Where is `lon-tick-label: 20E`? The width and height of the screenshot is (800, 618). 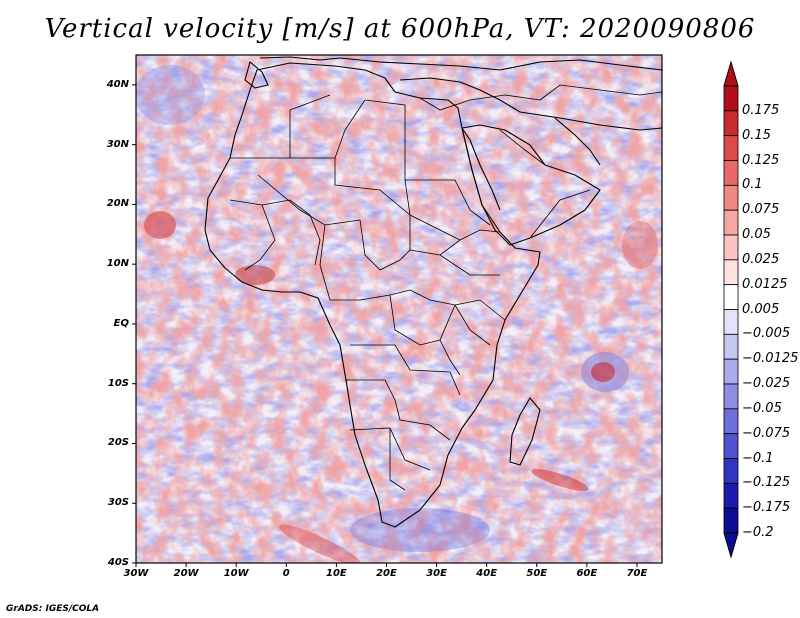
lon-tick-label: 20E is located at coordinates (386, 573).